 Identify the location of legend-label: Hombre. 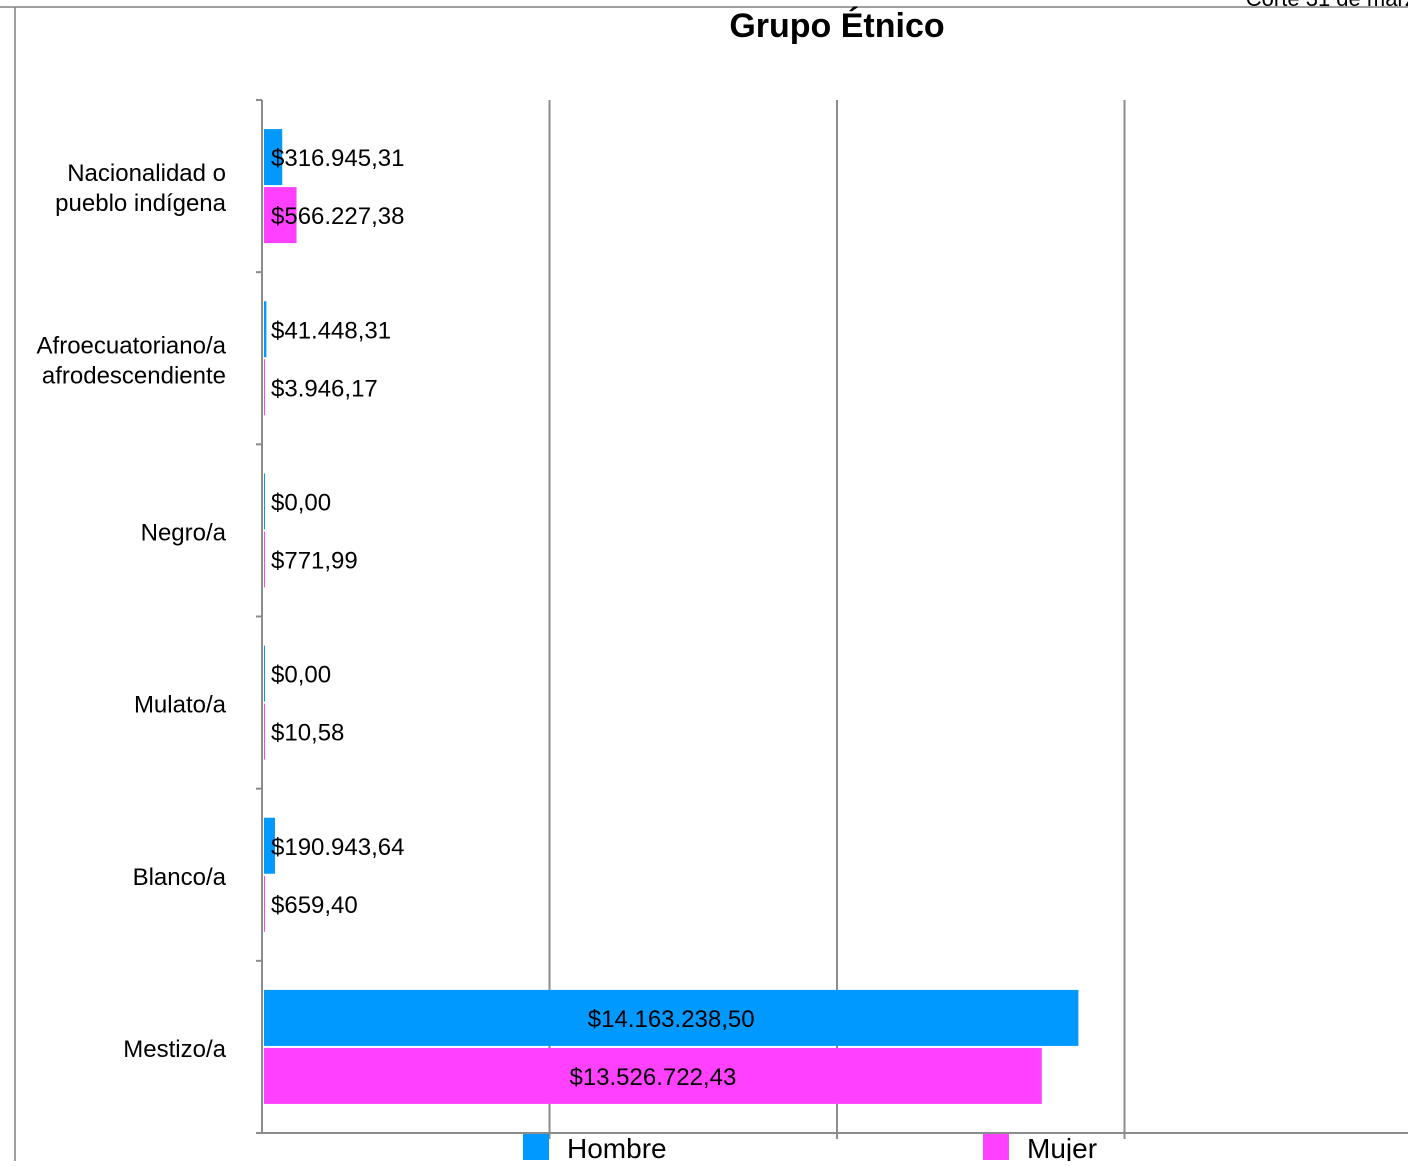
(617, 1147).